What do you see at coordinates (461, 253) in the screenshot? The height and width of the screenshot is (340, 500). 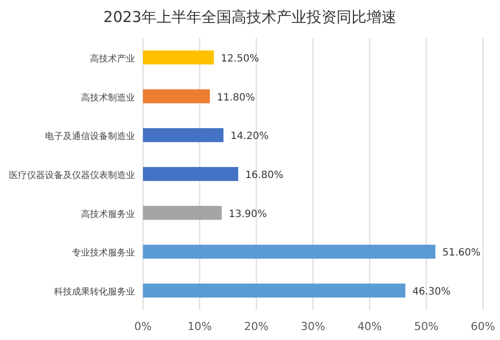 I see `data-label: 51.60%` at bounding box center [461, 253].